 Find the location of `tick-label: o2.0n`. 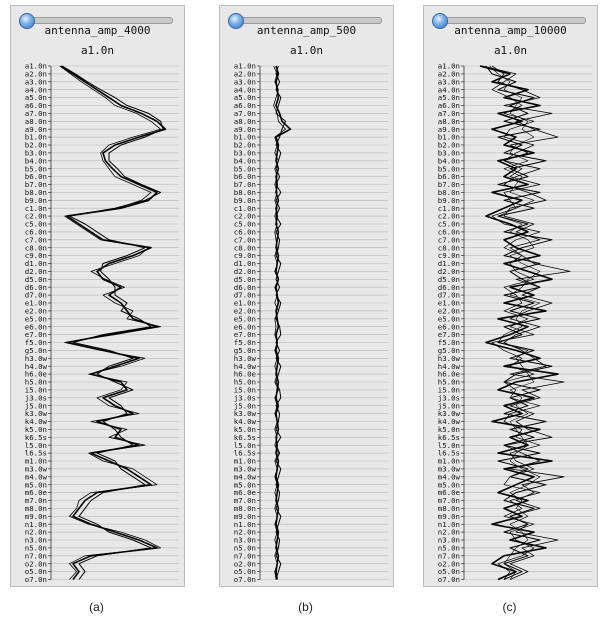

tick-label: o2.0n is located at coordinates (449, 563).